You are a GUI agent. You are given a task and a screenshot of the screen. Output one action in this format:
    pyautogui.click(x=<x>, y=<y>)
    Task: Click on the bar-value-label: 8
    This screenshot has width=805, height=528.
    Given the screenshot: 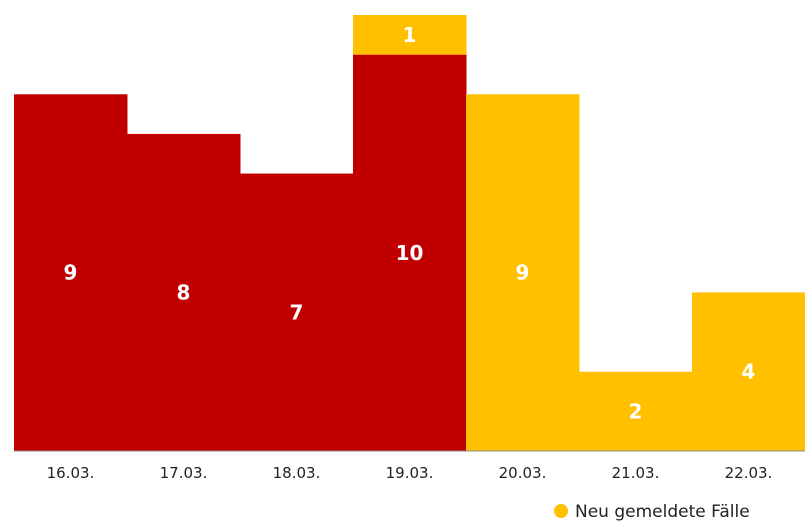 What is the action you would take?
    pyautogui.click(x=184, y=292)
    